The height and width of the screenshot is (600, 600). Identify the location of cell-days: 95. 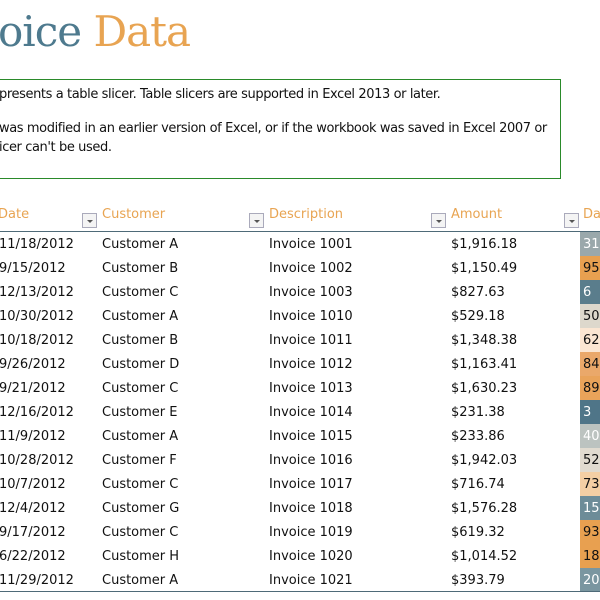
(590, 268).